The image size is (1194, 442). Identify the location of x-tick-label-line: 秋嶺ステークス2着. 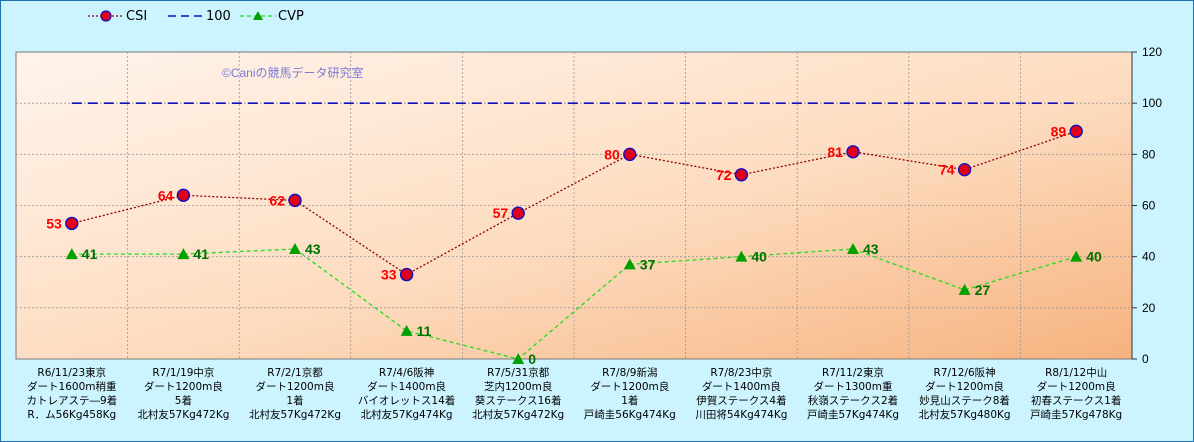
(853, 401).